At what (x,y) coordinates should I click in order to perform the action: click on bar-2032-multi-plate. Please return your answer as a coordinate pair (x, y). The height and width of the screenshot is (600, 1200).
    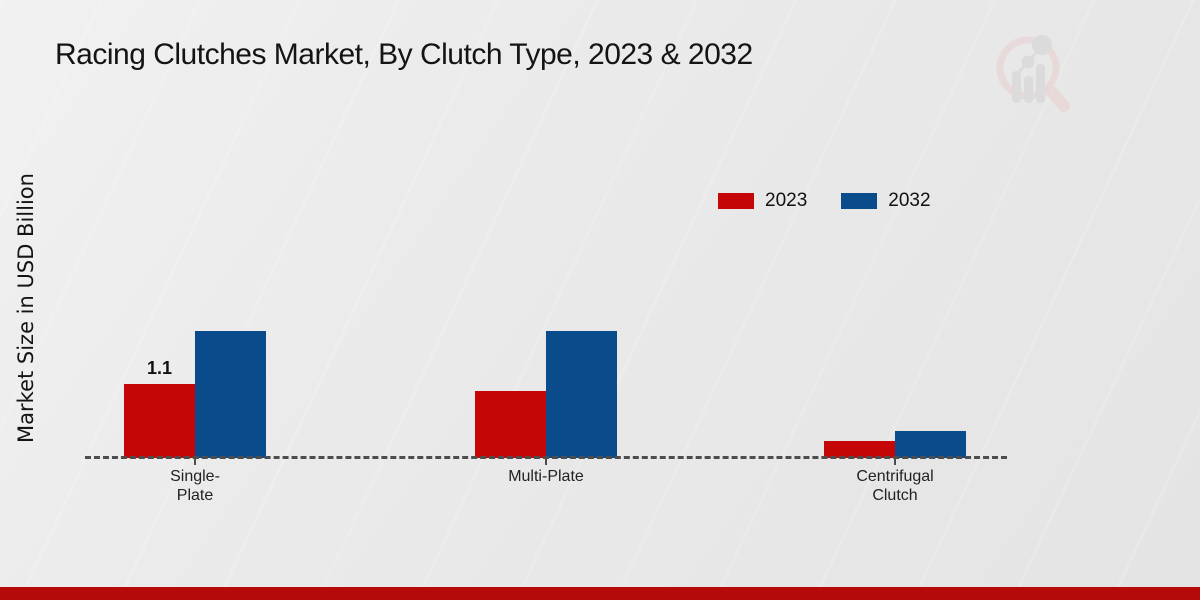
    Looking at the image, I should click on (581, 394).